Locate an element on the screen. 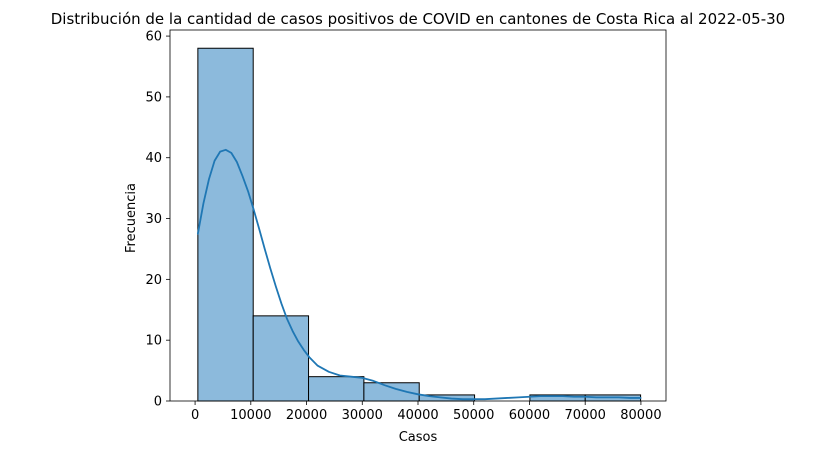 This screenshot has height=454, width=836. x-tick-label: 10000 is located at coordinates (250, 415).